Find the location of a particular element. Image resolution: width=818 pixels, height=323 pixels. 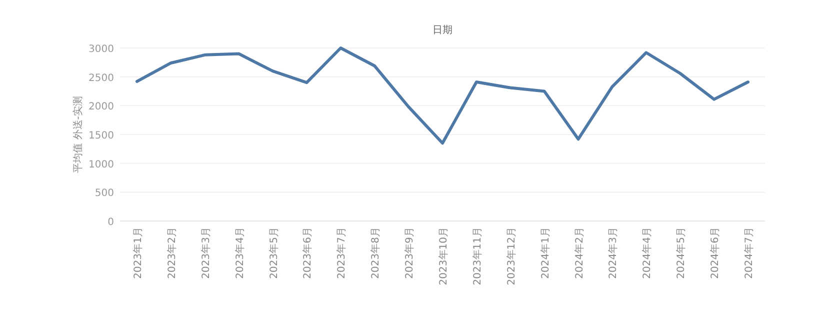

x-tick-label: 2024年4月 is located at coordinates (647, 253).